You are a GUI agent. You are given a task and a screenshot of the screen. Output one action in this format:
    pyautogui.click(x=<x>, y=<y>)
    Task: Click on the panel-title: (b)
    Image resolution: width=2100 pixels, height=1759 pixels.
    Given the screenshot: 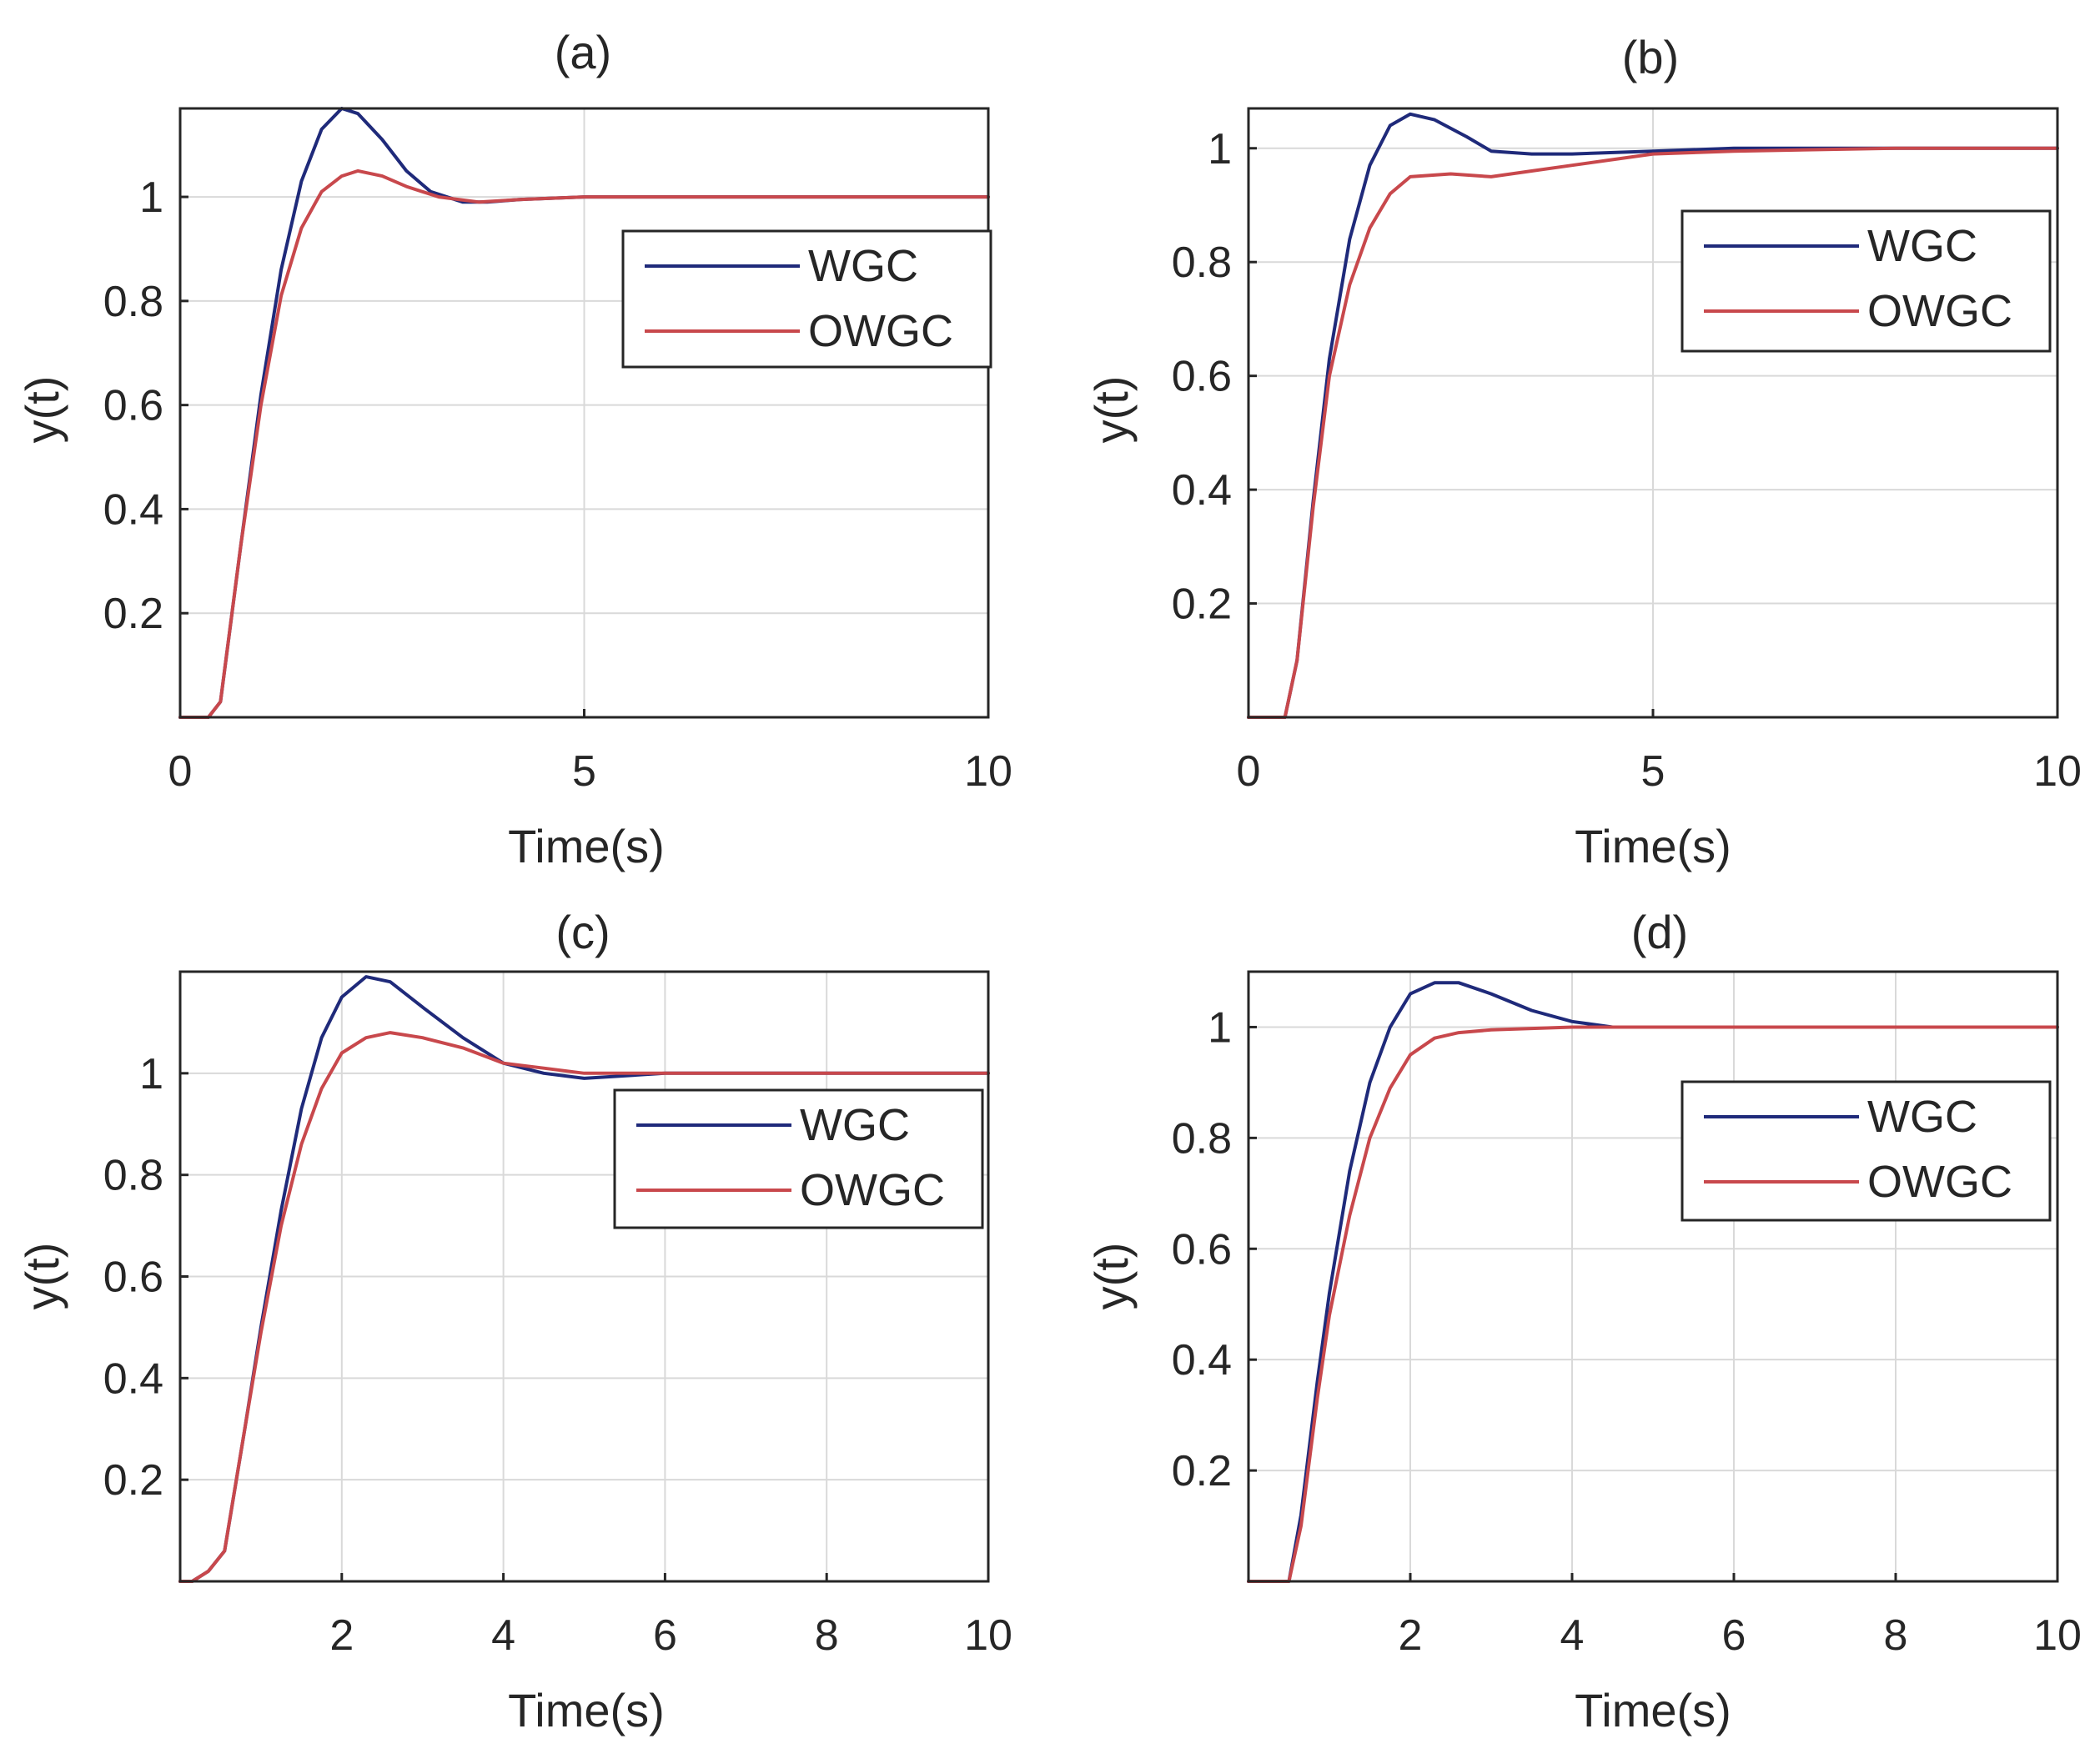 What is the action you would take?
    pyautogui.click(x=1650, y=57)
    